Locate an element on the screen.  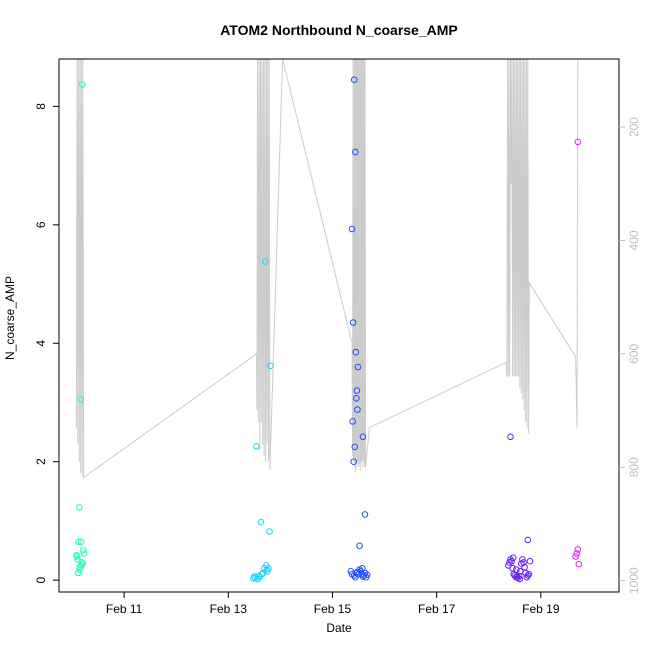
y-axis-label: N_coarse_AMP is located at coordinates (10, 318).